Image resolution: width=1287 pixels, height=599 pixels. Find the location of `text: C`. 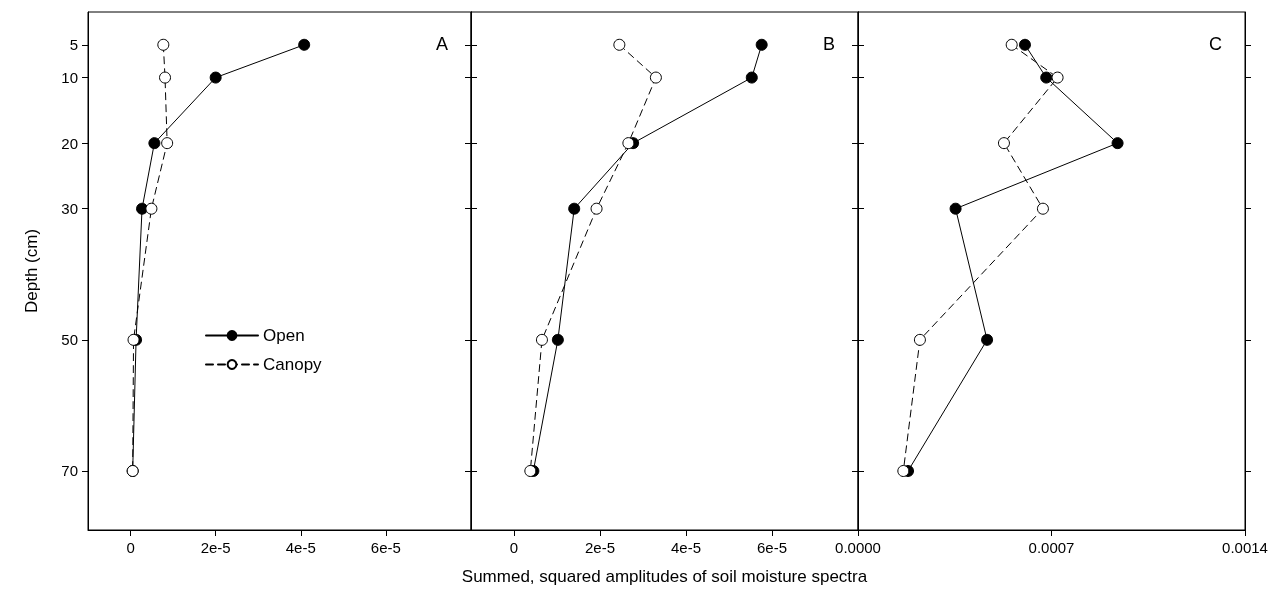

text: C is located at coordinates (1215, 44).